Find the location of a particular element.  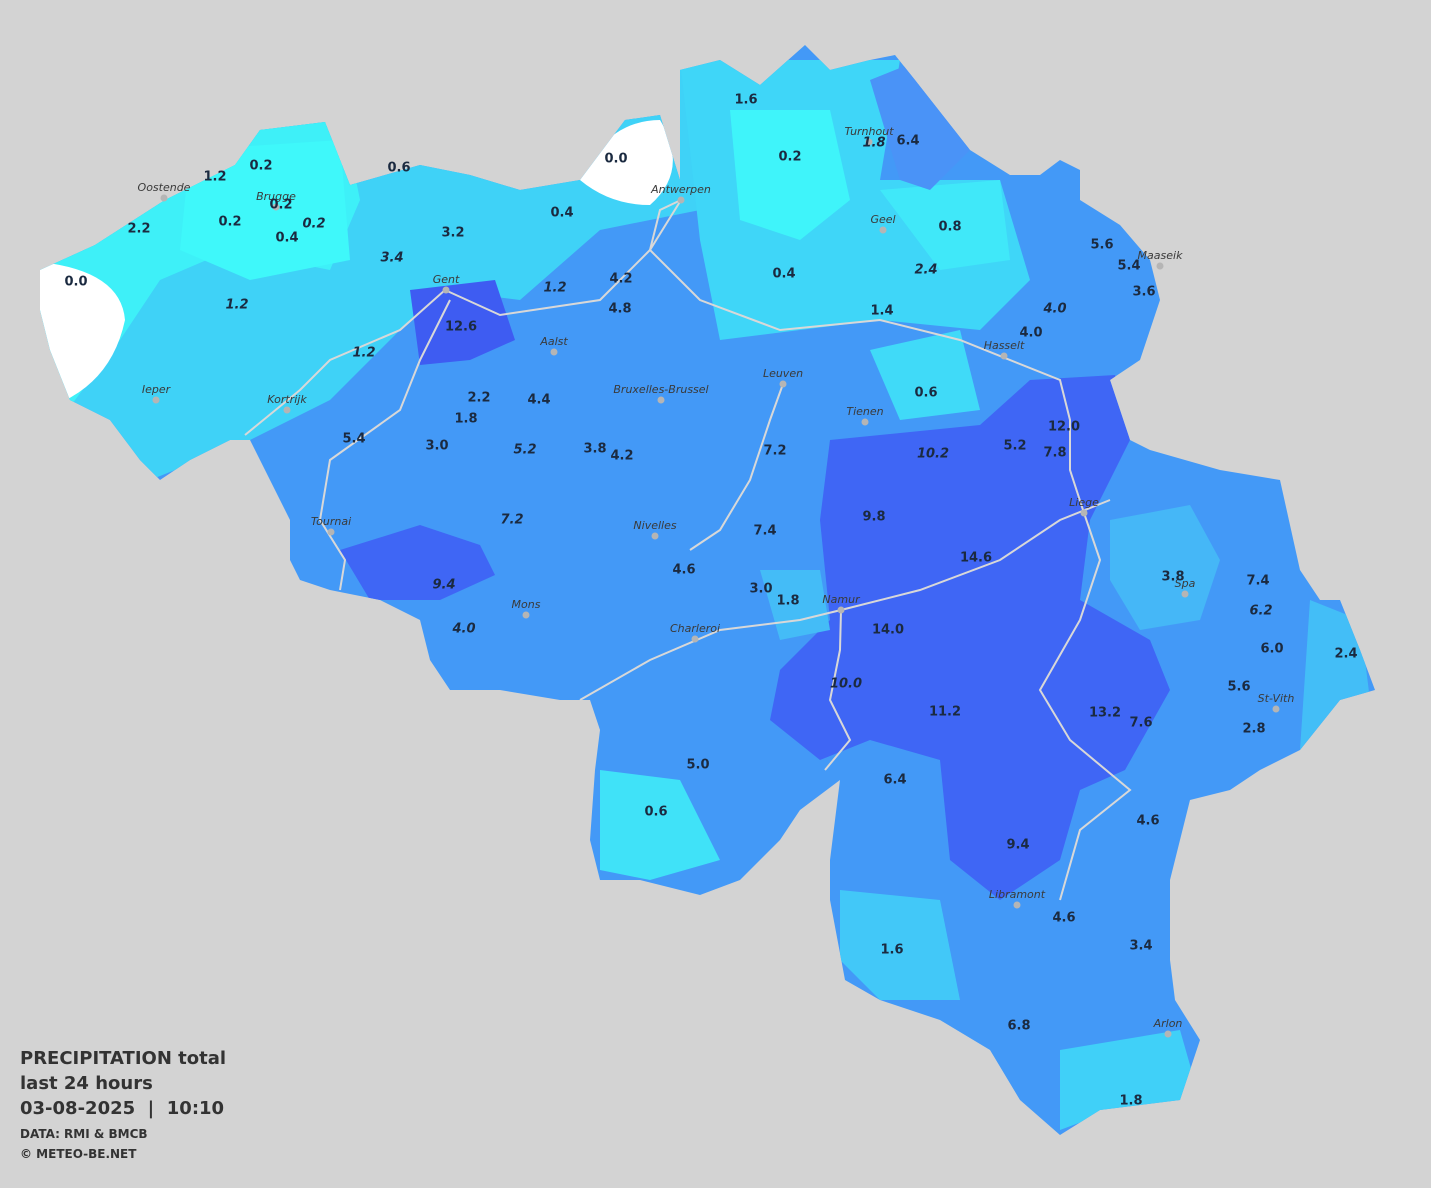

title-line: 03-08-2025 | 10:10 is located at coordinates (122, 1108).